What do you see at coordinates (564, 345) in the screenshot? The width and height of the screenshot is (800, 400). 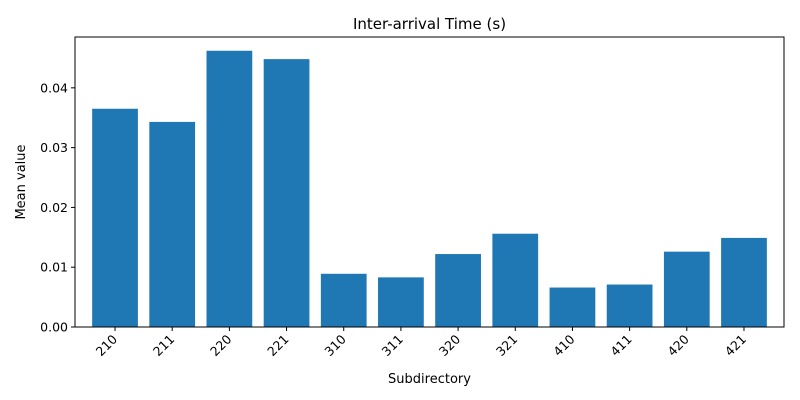 I see `x-tick-label: 410` at bounding box center [564, 345].